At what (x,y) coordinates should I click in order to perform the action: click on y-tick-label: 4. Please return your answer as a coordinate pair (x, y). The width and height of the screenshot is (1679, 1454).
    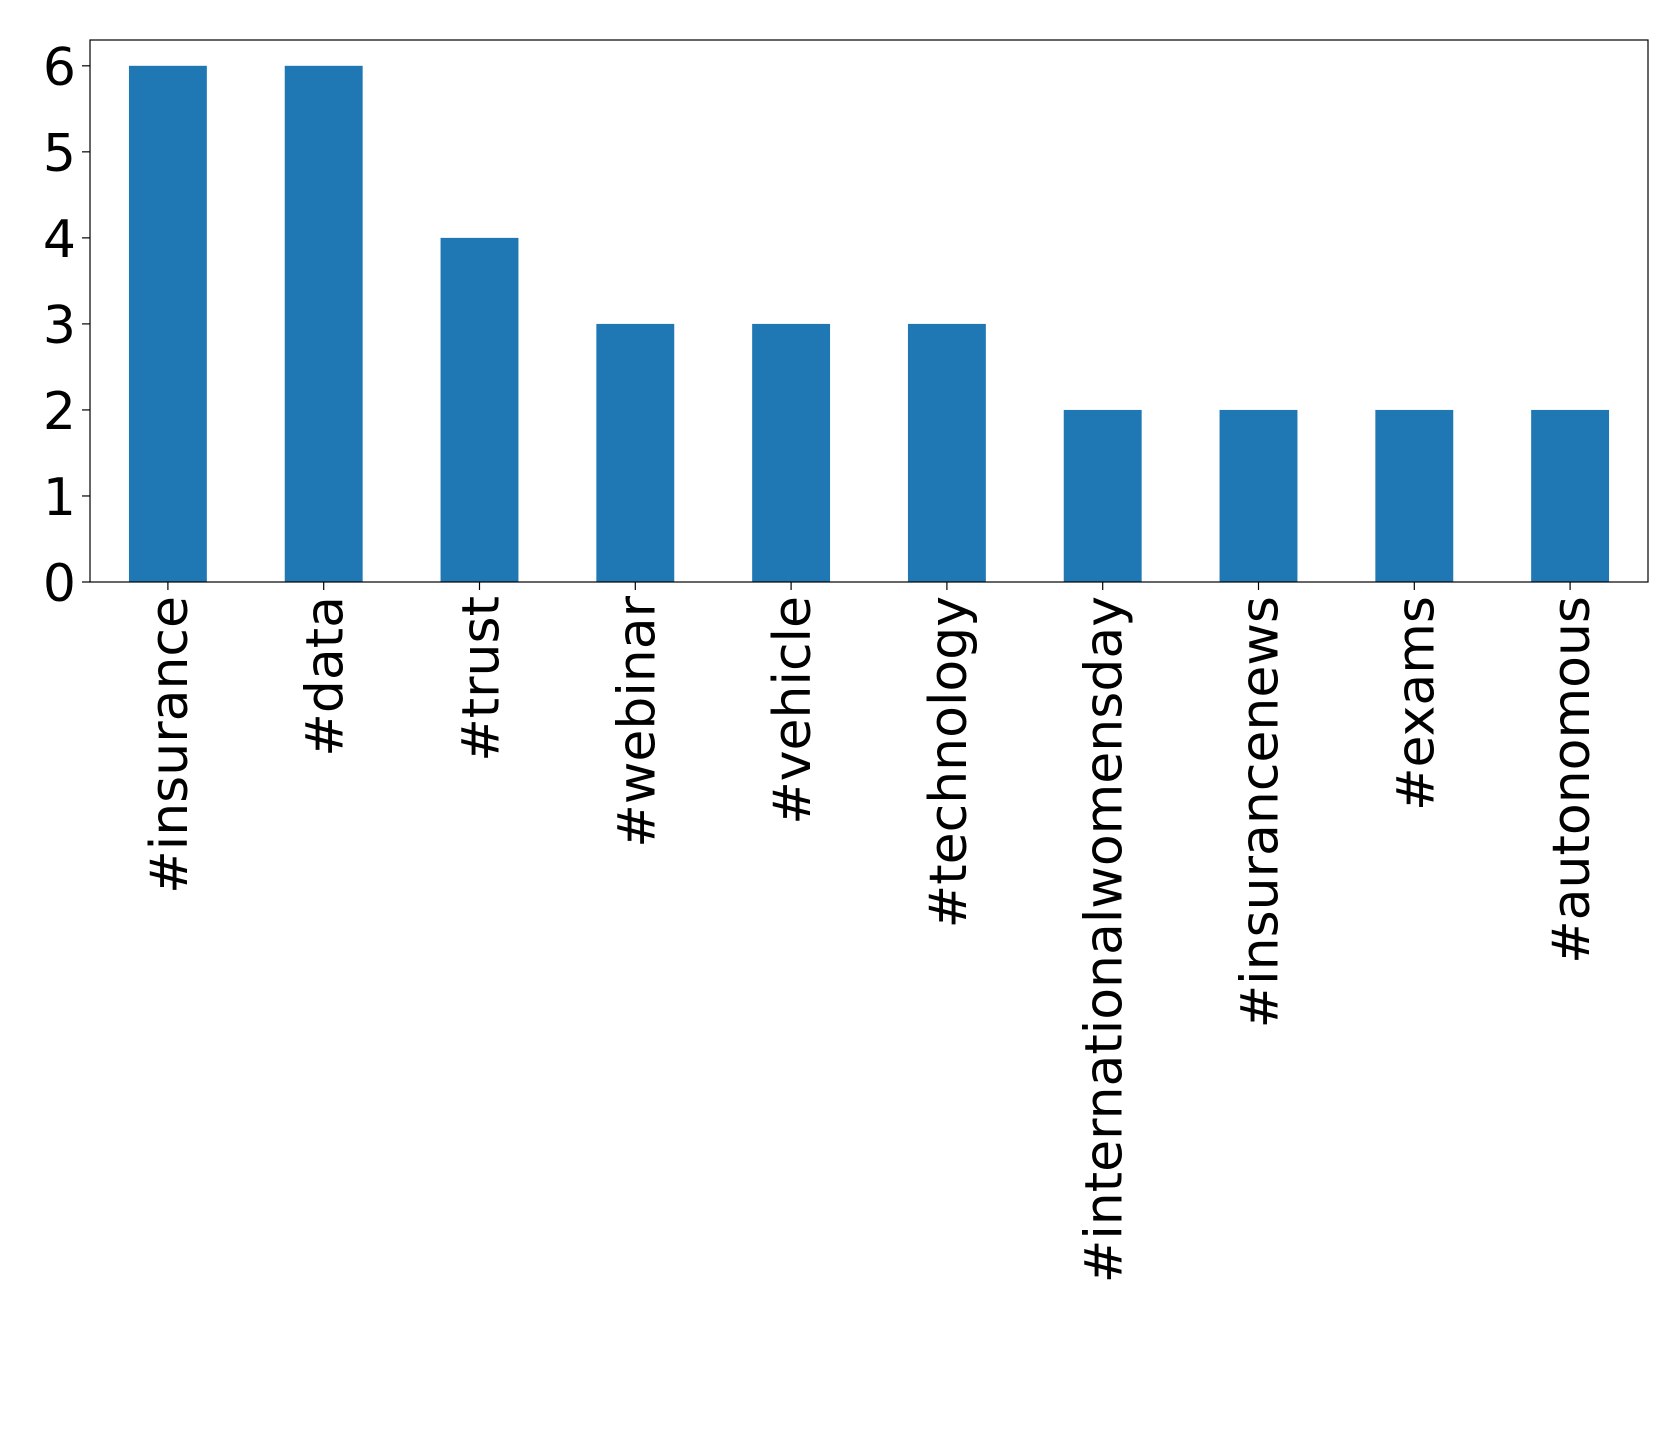
    Looking at the image, I should click on (59, 240).